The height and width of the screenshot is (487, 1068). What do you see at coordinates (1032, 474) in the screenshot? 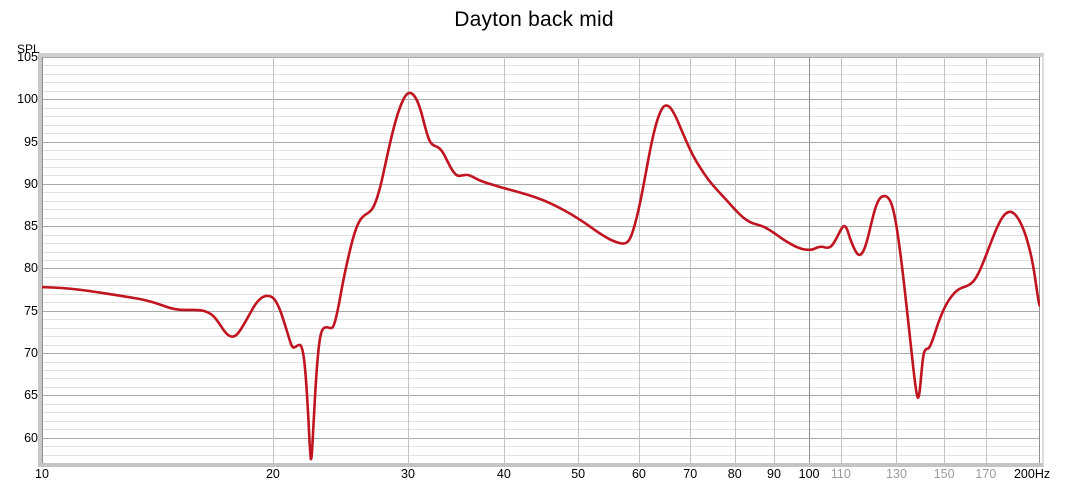
I see `x-axis-tick: 200Hz` at bounding box center [1032, 474].